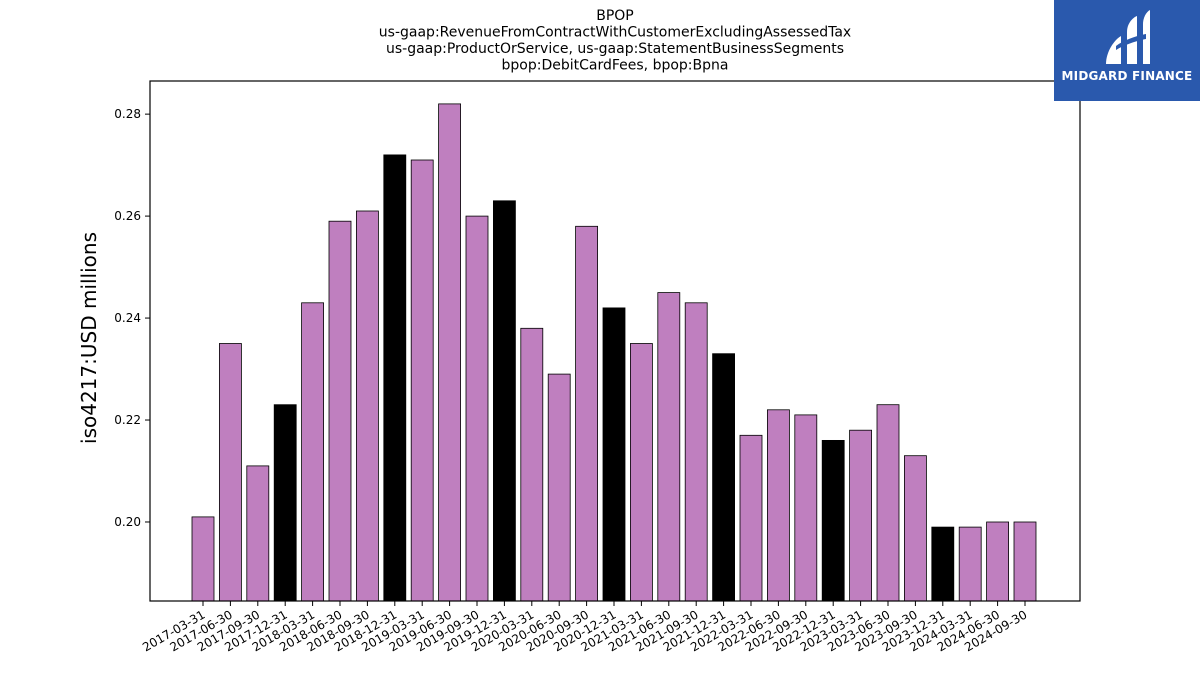 Image resolution: width=1200 pixels, height=675 pixels. Describe the element at coordinates (615, 66) in the screenshot. I see `title-line-4: bpop:DebitCardFees, bpop:Bpna` at that location.